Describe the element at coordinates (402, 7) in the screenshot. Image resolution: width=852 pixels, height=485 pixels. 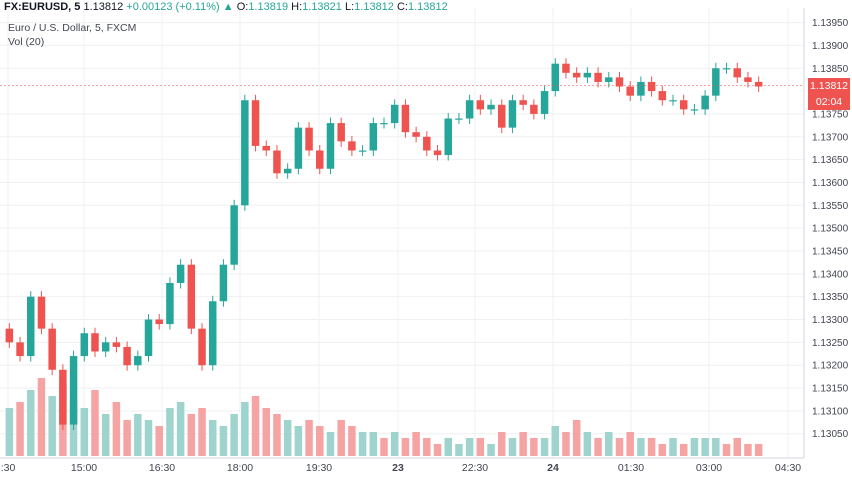
I see `close-label: C:` at that location.